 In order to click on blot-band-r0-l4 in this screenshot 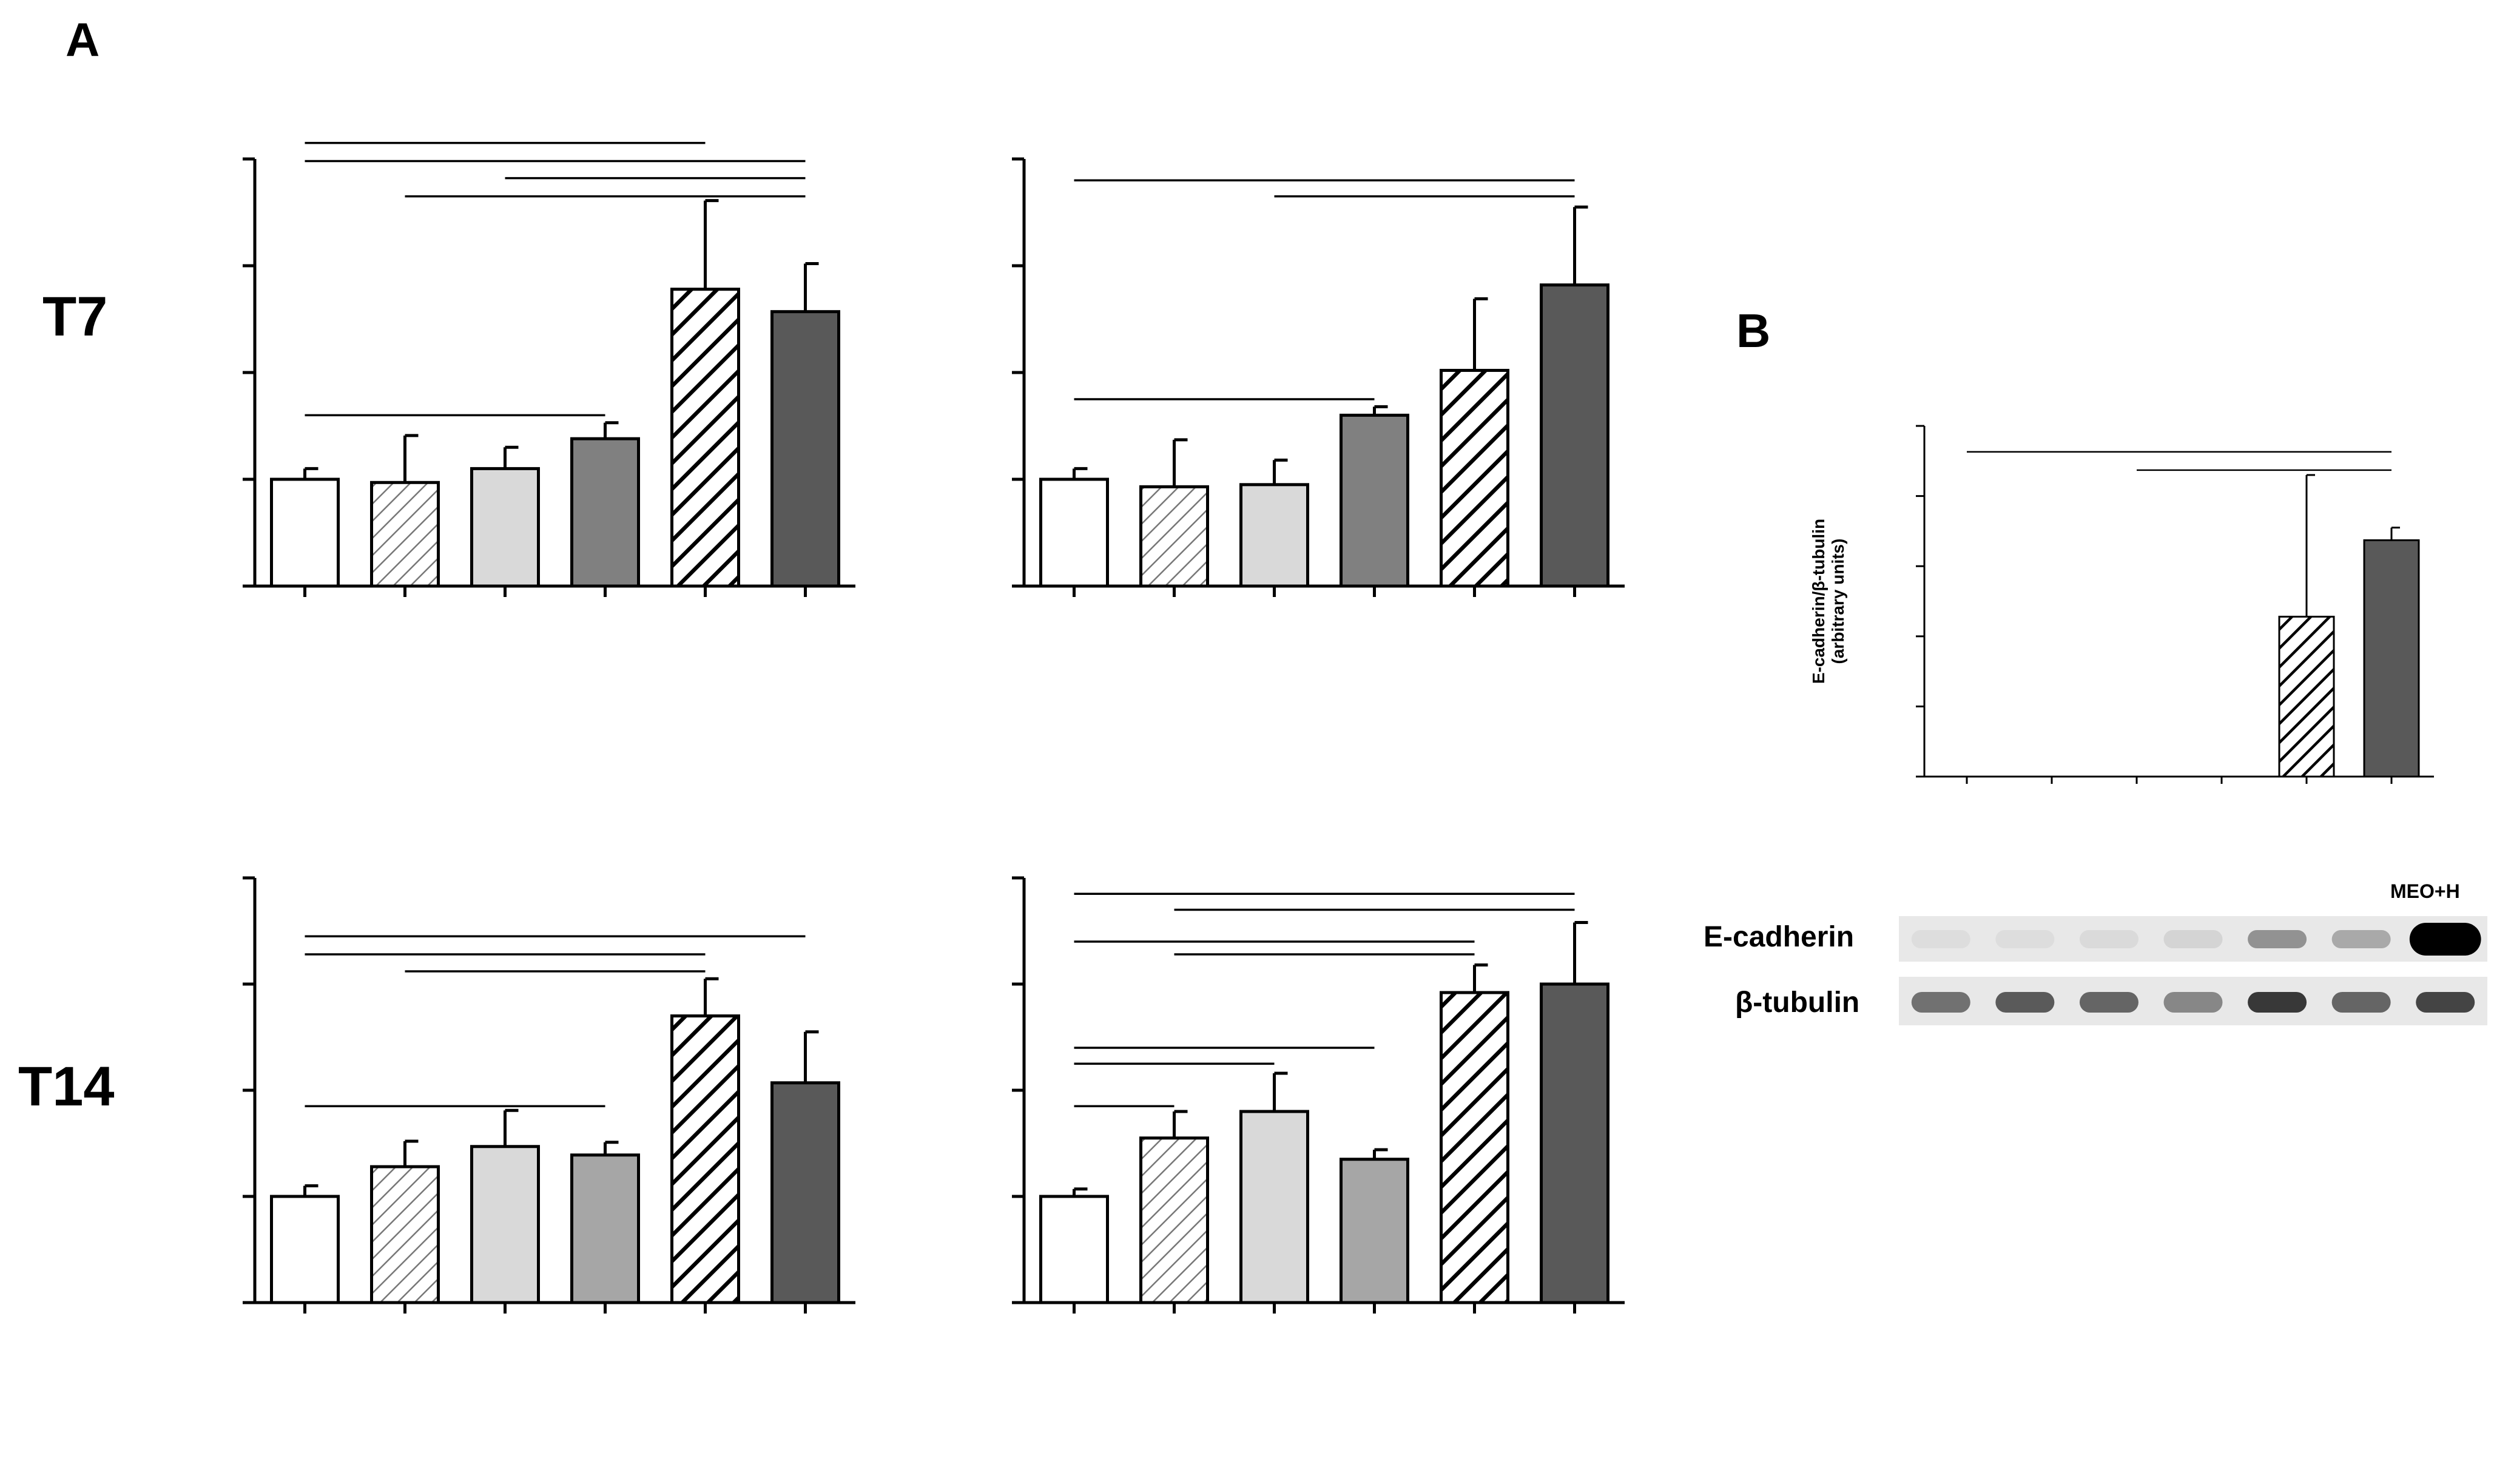, I will do `click(2278, 939)`.